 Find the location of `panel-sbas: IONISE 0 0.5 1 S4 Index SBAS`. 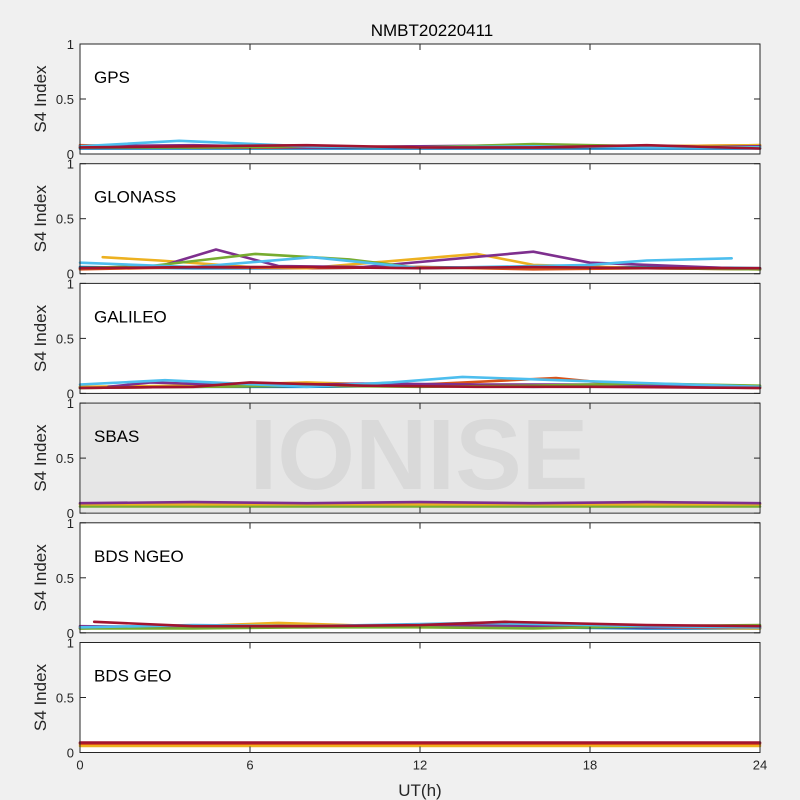

panel-sbas: IONISE 0 0.5 1 S4 Index SBAS is located at coordinates (396, 458).